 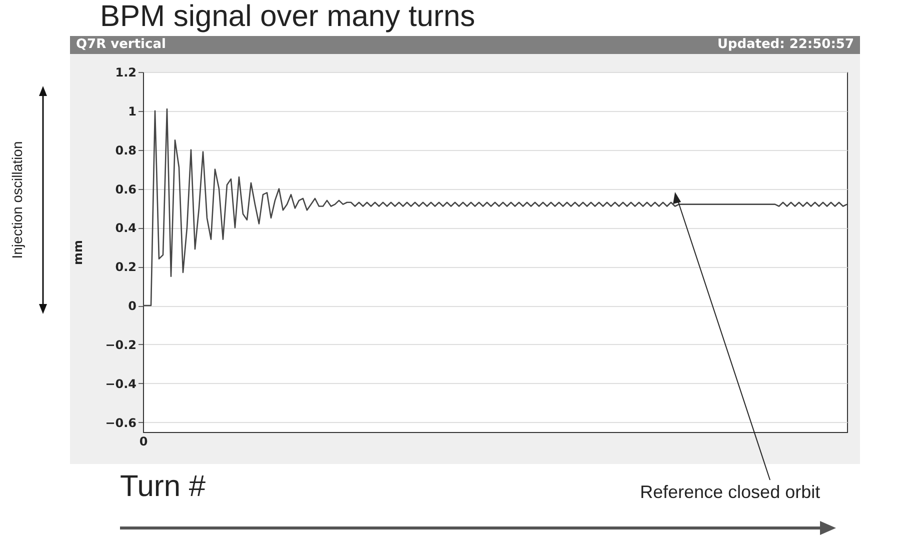 I want to click on text: Updated: 22:50:57, so click(x=785, y=45).